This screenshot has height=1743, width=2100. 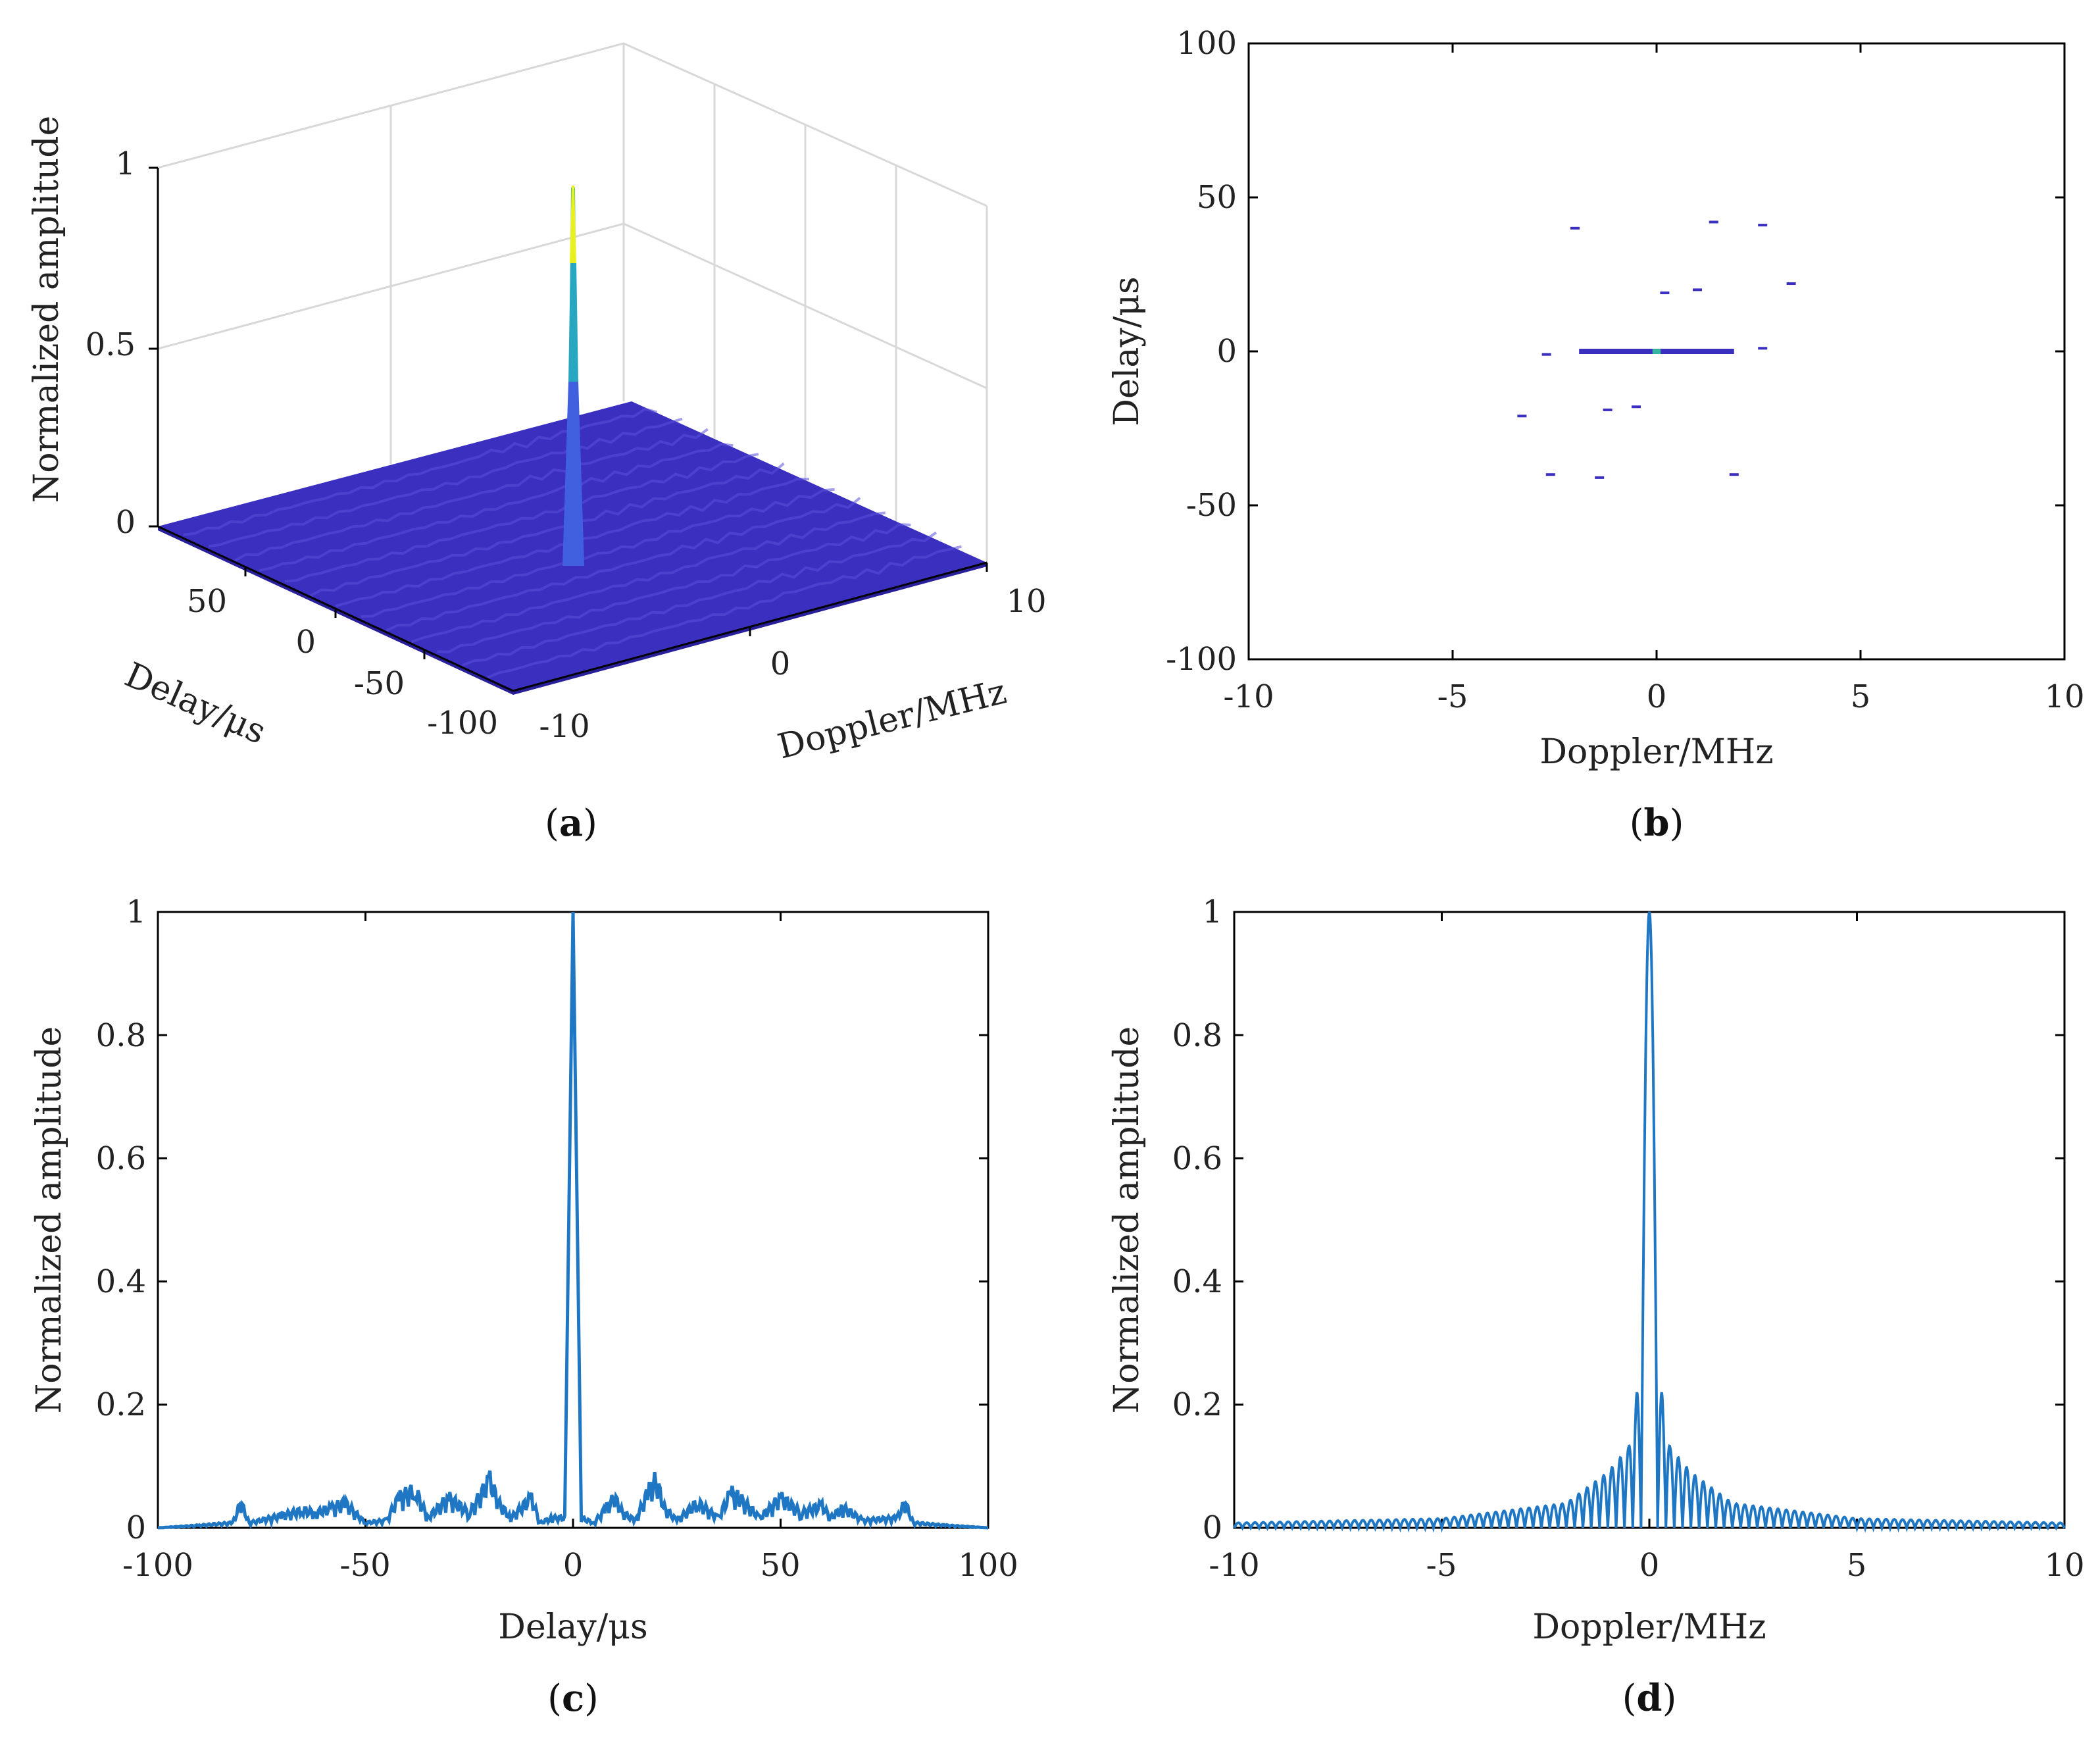 What do you see at coordinates (121, 1035) in the screenshot?
I see `panel-c-y-tick-4: 0.8` at bounding box center [121, 1035].